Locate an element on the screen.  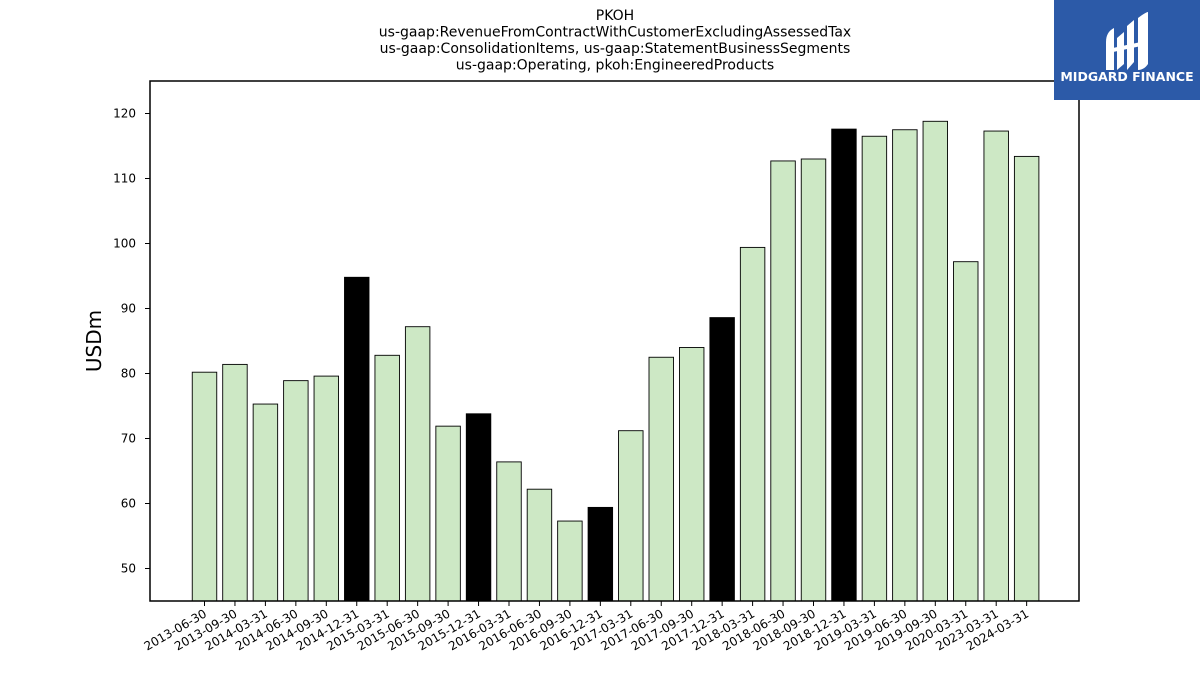
y-tick-label: 60 is located at coordinates (128, 504).